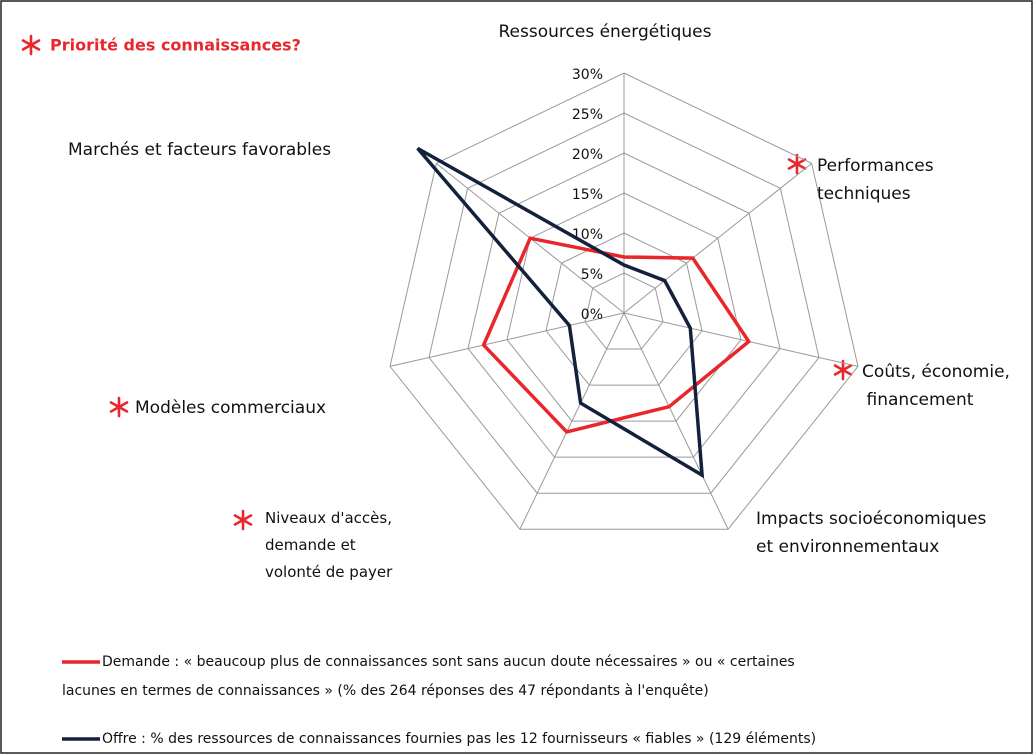 The height and width of the screenshot is (754, 1033). I want to click on category-label: Performances techniques, so click(875, 180).